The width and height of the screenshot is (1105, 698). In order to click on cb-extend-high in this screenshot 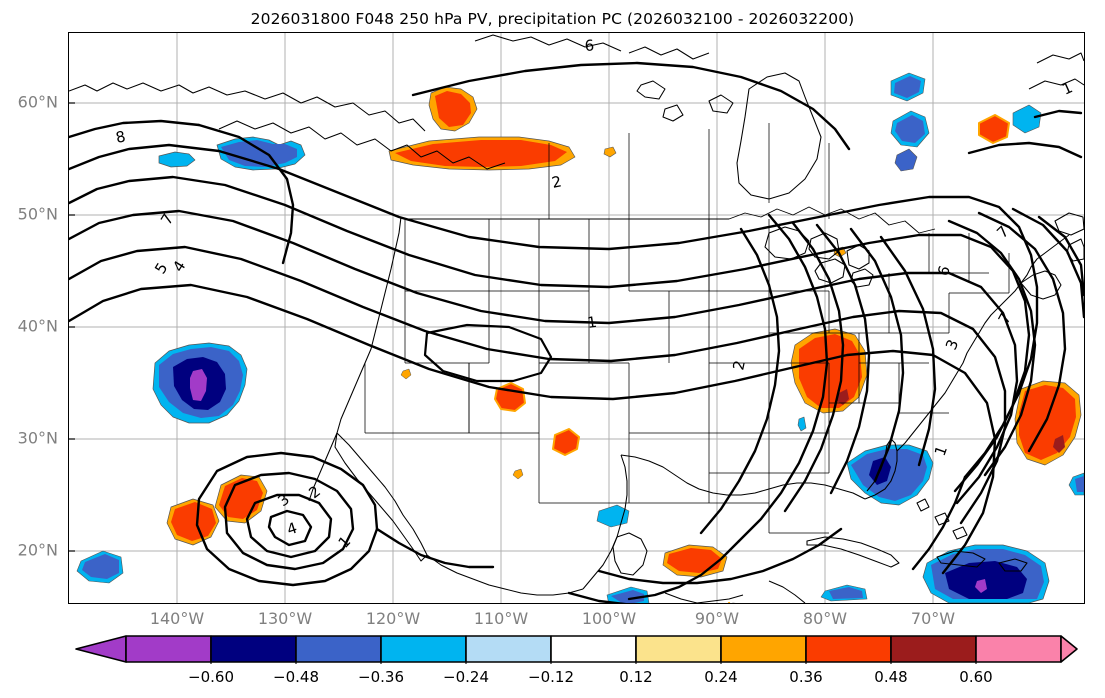, I will do `click(1069, 649)`.